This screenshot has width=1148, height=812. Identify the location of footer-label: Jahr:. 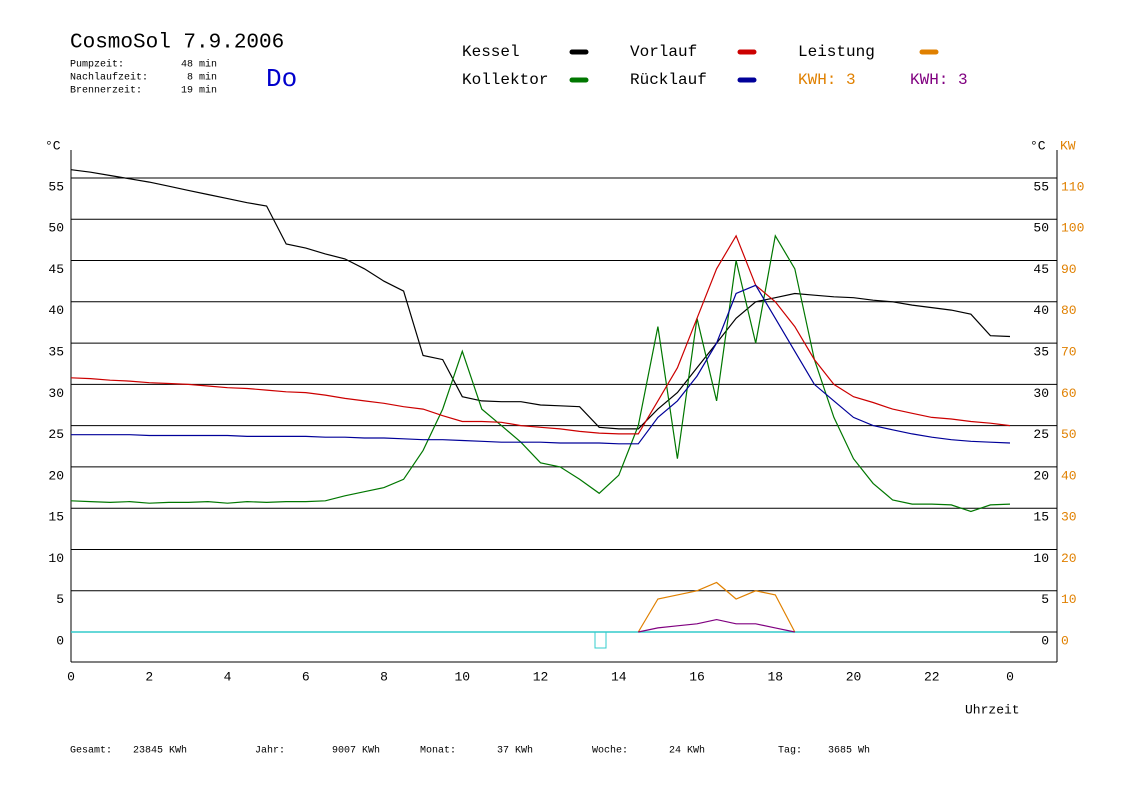
(270, 751).